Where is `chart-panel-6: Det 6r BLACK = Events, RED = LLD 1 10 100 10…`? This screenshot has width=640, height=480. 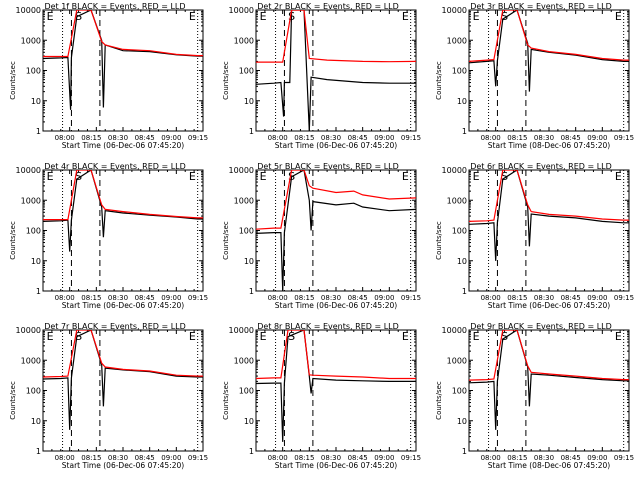
chart-panel-6: Det 6r BLACK = Events, RED = LLD 1 10 100 10… is located at coordinates (534, 236).